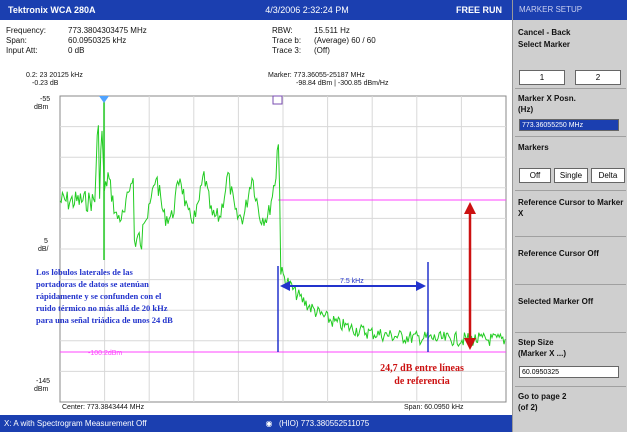 Image resolution: width=627 pixels, height=432 pixels. What do you see at coordinates (26, 30) in the screenshot?
I see `frequency-label: Frequency:` at bounding box center [26, 30].